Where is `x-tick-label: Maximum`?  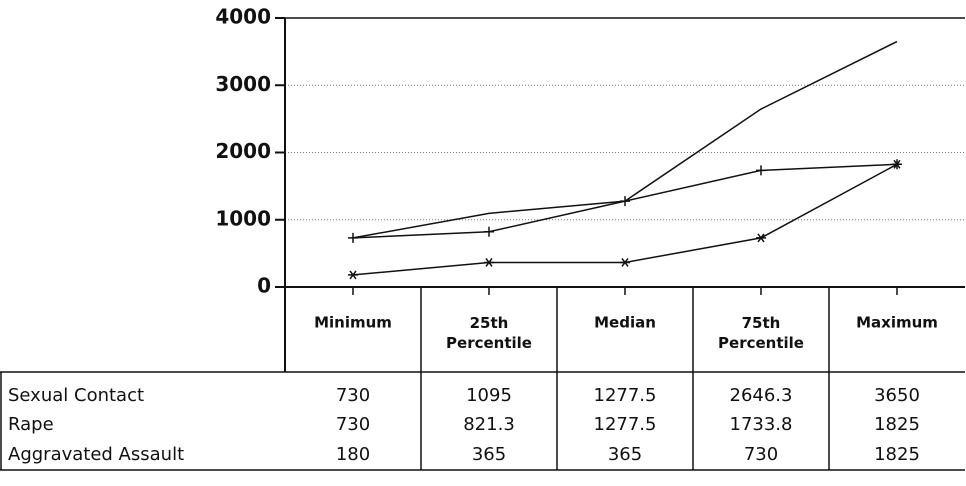 x-tick-label: Maximum is located at coordinates (897, 323).